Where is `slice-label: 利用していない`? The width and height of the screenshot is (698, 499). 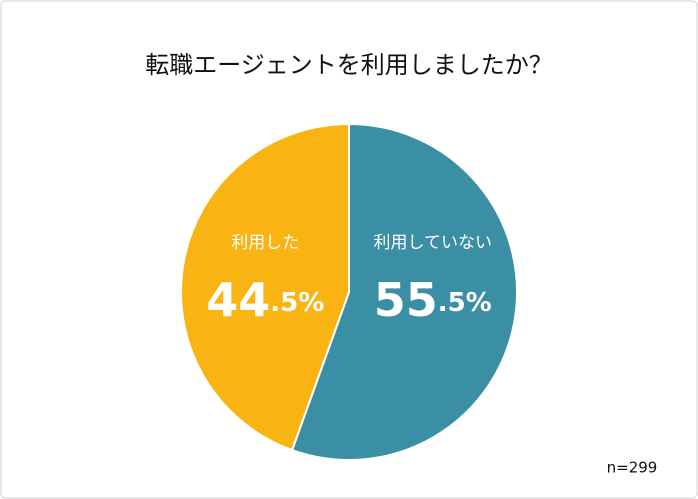
slice-label: 利用していない is located at coordinates (432, 243).